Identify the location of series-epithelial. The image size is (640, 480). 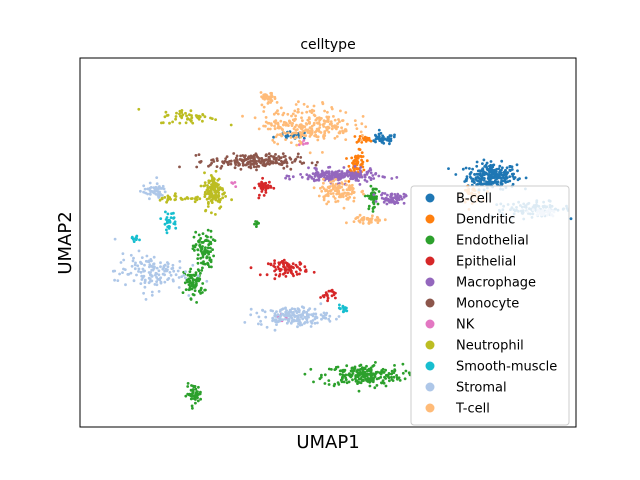
(293, 239).